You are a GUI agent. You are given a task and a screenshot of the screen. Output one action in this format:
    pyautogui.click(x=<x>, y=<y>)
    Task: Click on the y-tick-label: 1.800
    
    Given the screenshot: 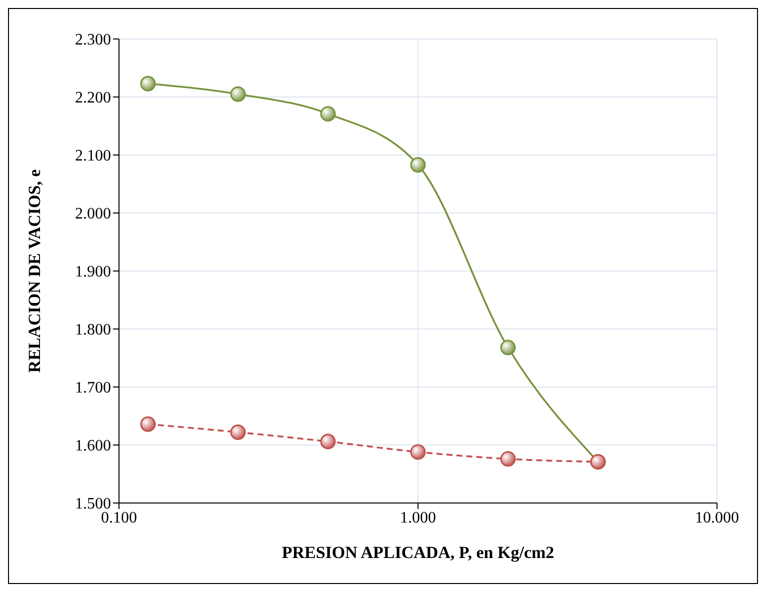 What is the action you would take?
    pyautogui.click(x=93, y=330)
    